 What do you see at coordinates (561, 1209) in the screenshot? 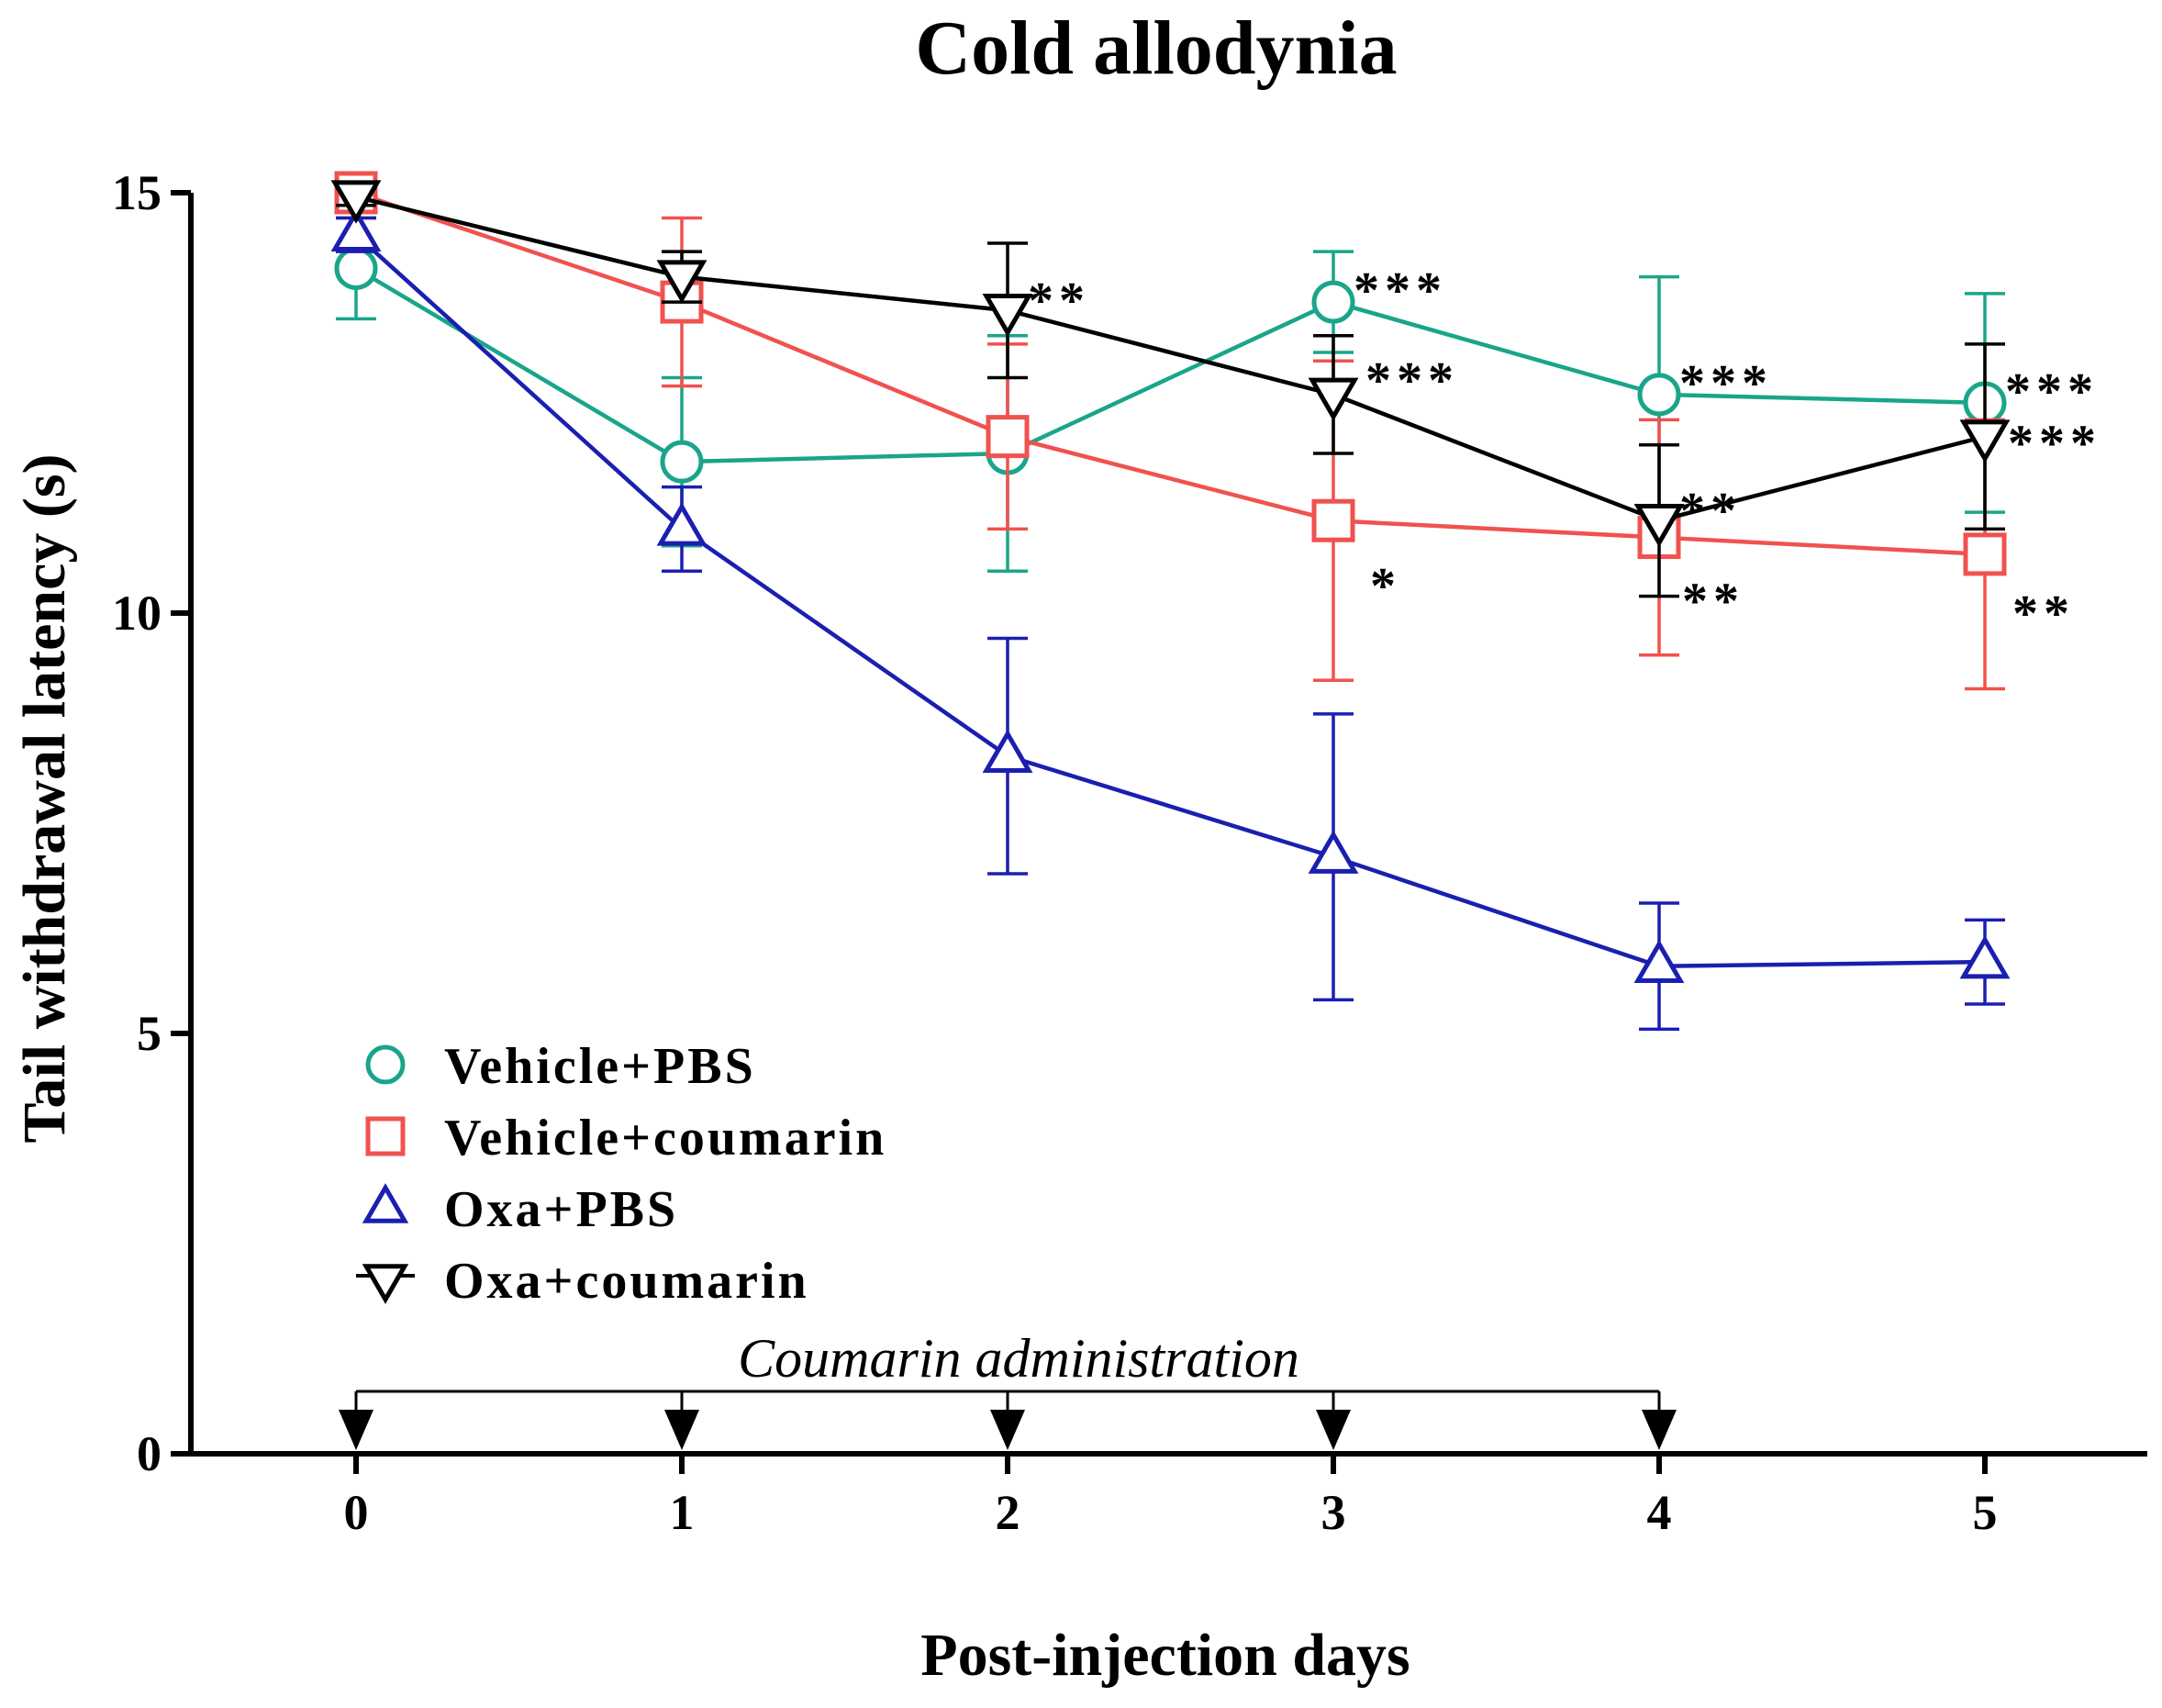
I see `legend-label: Oxa+PBS` at bounding box center [561, 1209].